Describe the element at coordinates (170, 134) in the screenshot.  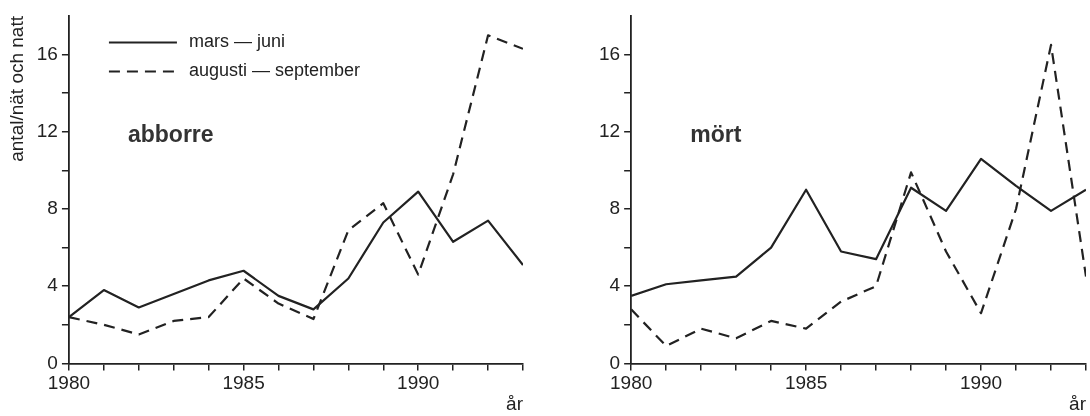
I see `text: abborre` at that location.